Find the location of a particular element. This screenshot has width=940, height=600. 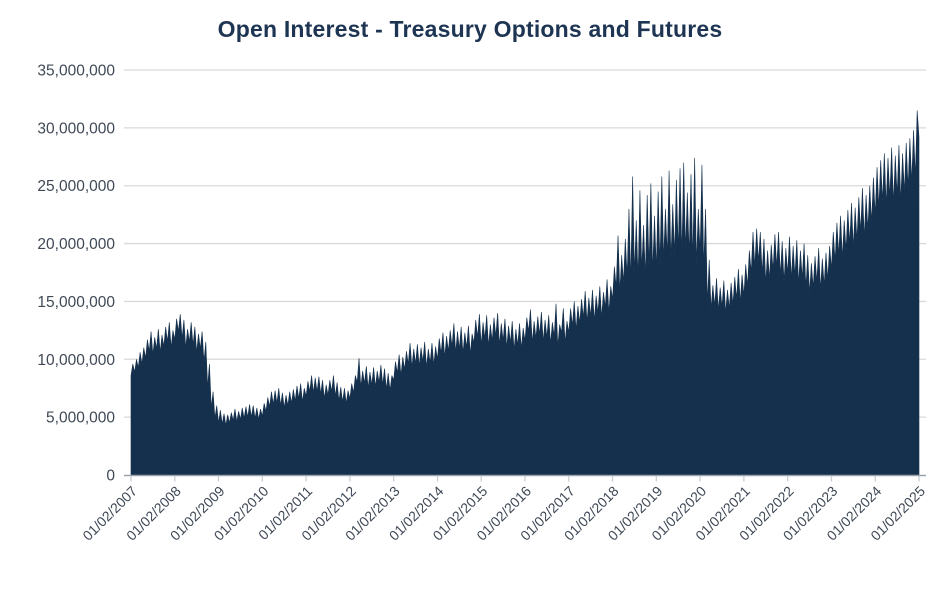

y-tick-label: 30,000,000 is located at coordinates (76, 128).